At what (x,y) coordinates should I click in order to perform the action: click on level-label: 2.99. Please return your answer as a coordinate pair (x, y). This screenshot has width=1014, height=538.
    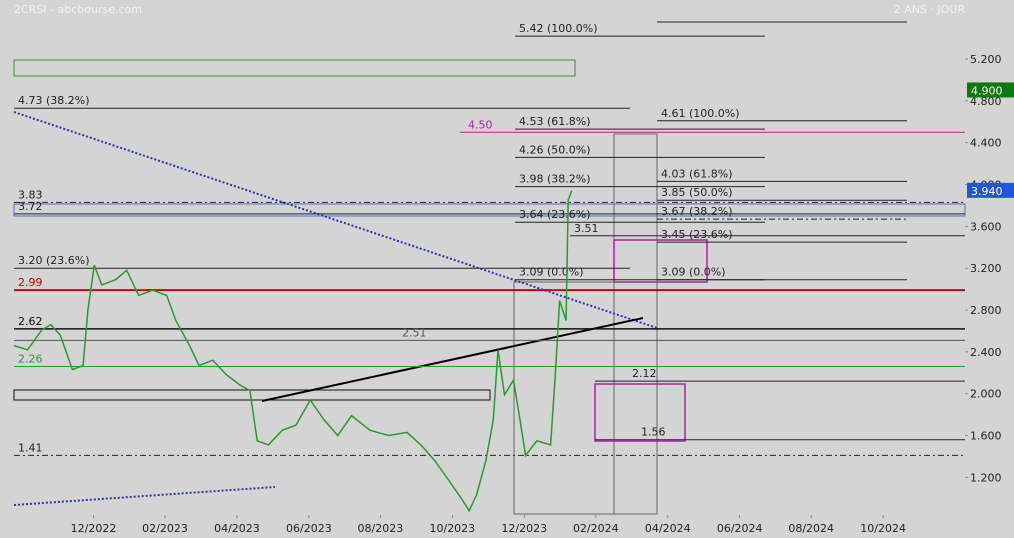
    Looking at the image, I should click on (30, 282).